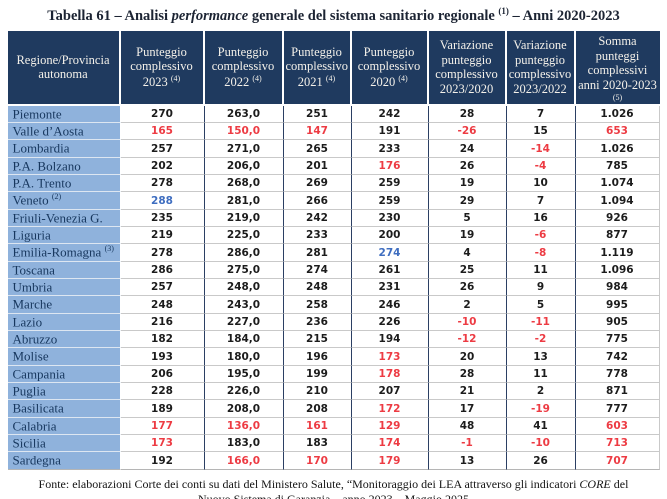 The height and width of the screenshot is (499, 667). Describe the element at coordinates (32, 304) in the screenshot. I see `region-label: Marche` at that location.